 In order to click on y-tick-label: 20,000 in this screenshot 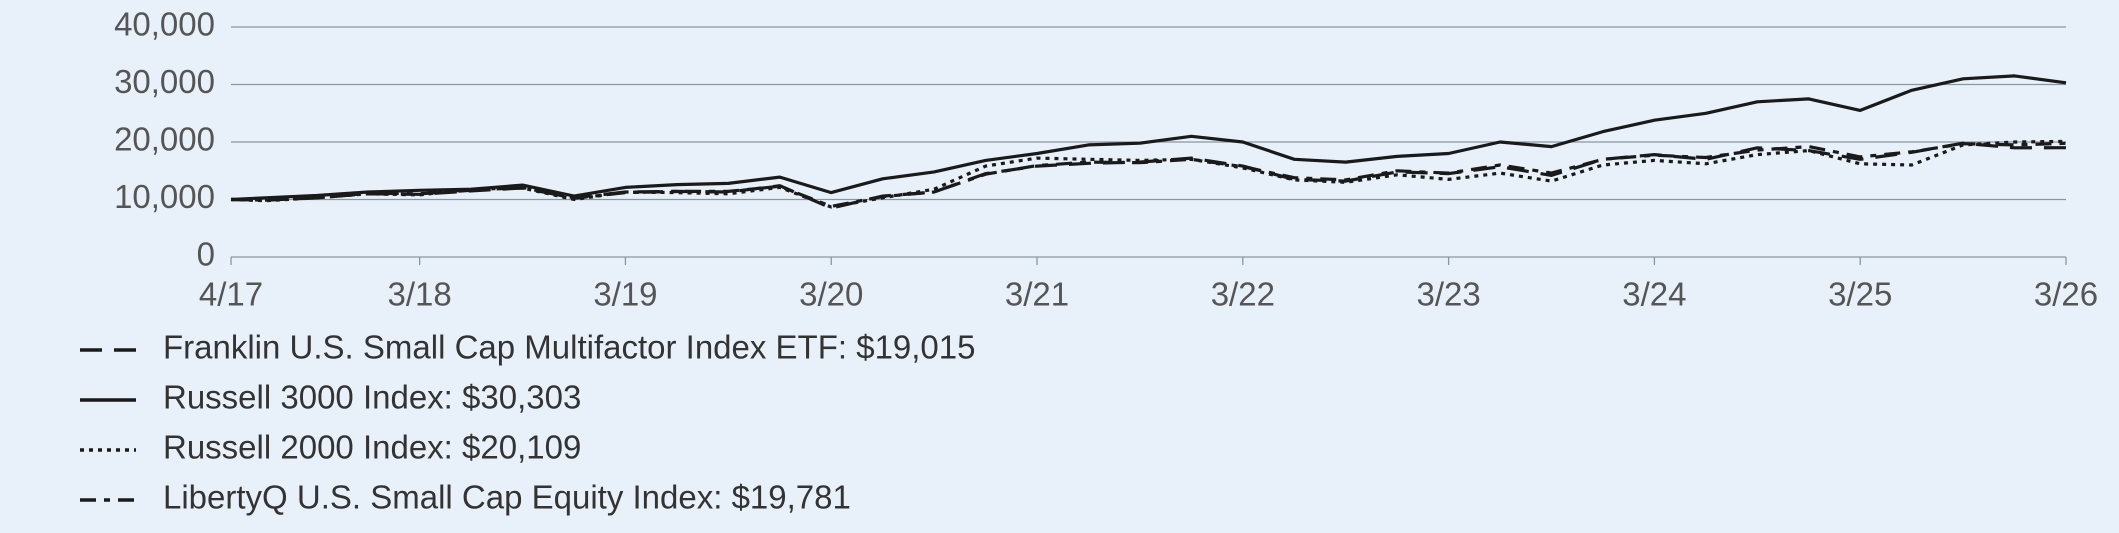, I will do `click(164, 139)`.